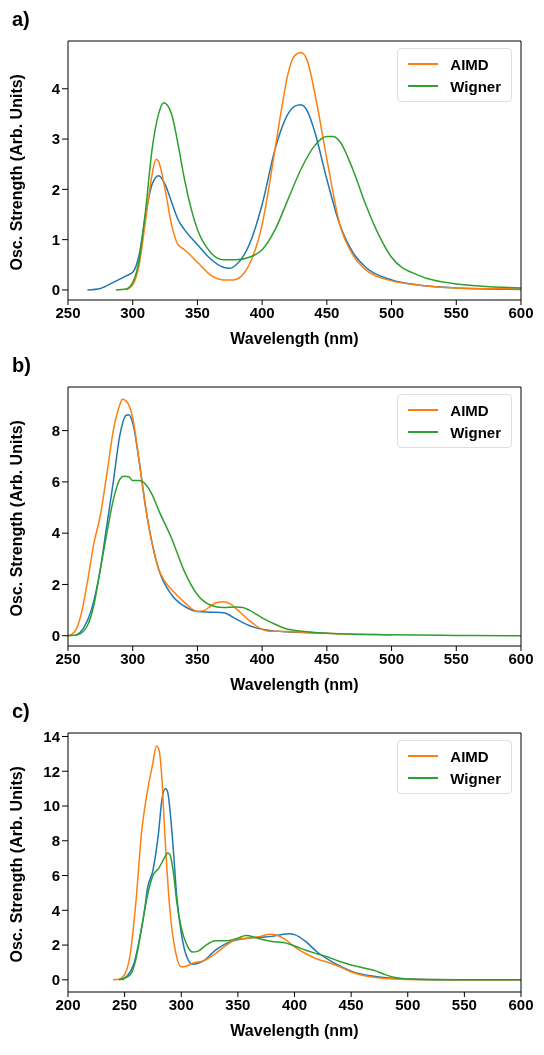 This screenshot has height=1055, width=544. I want to click on y-tick-label: 12, so click(51, 771).